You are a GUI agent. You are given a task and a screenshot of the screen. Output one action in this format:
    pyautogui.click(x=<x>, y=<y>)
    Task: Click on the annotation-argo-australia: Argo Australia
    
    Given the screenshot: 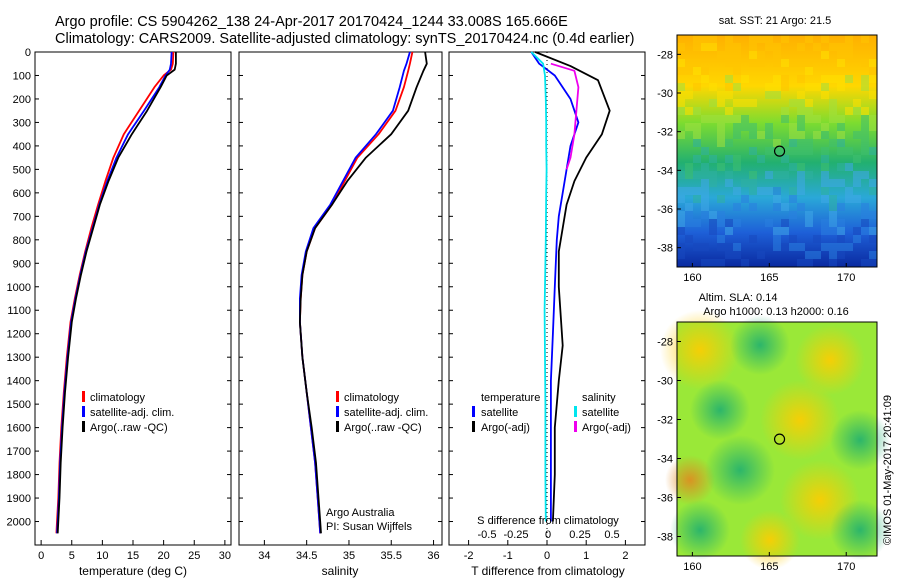 What is the action you would take?
    pyautogui.click(x=360, y=513)
    